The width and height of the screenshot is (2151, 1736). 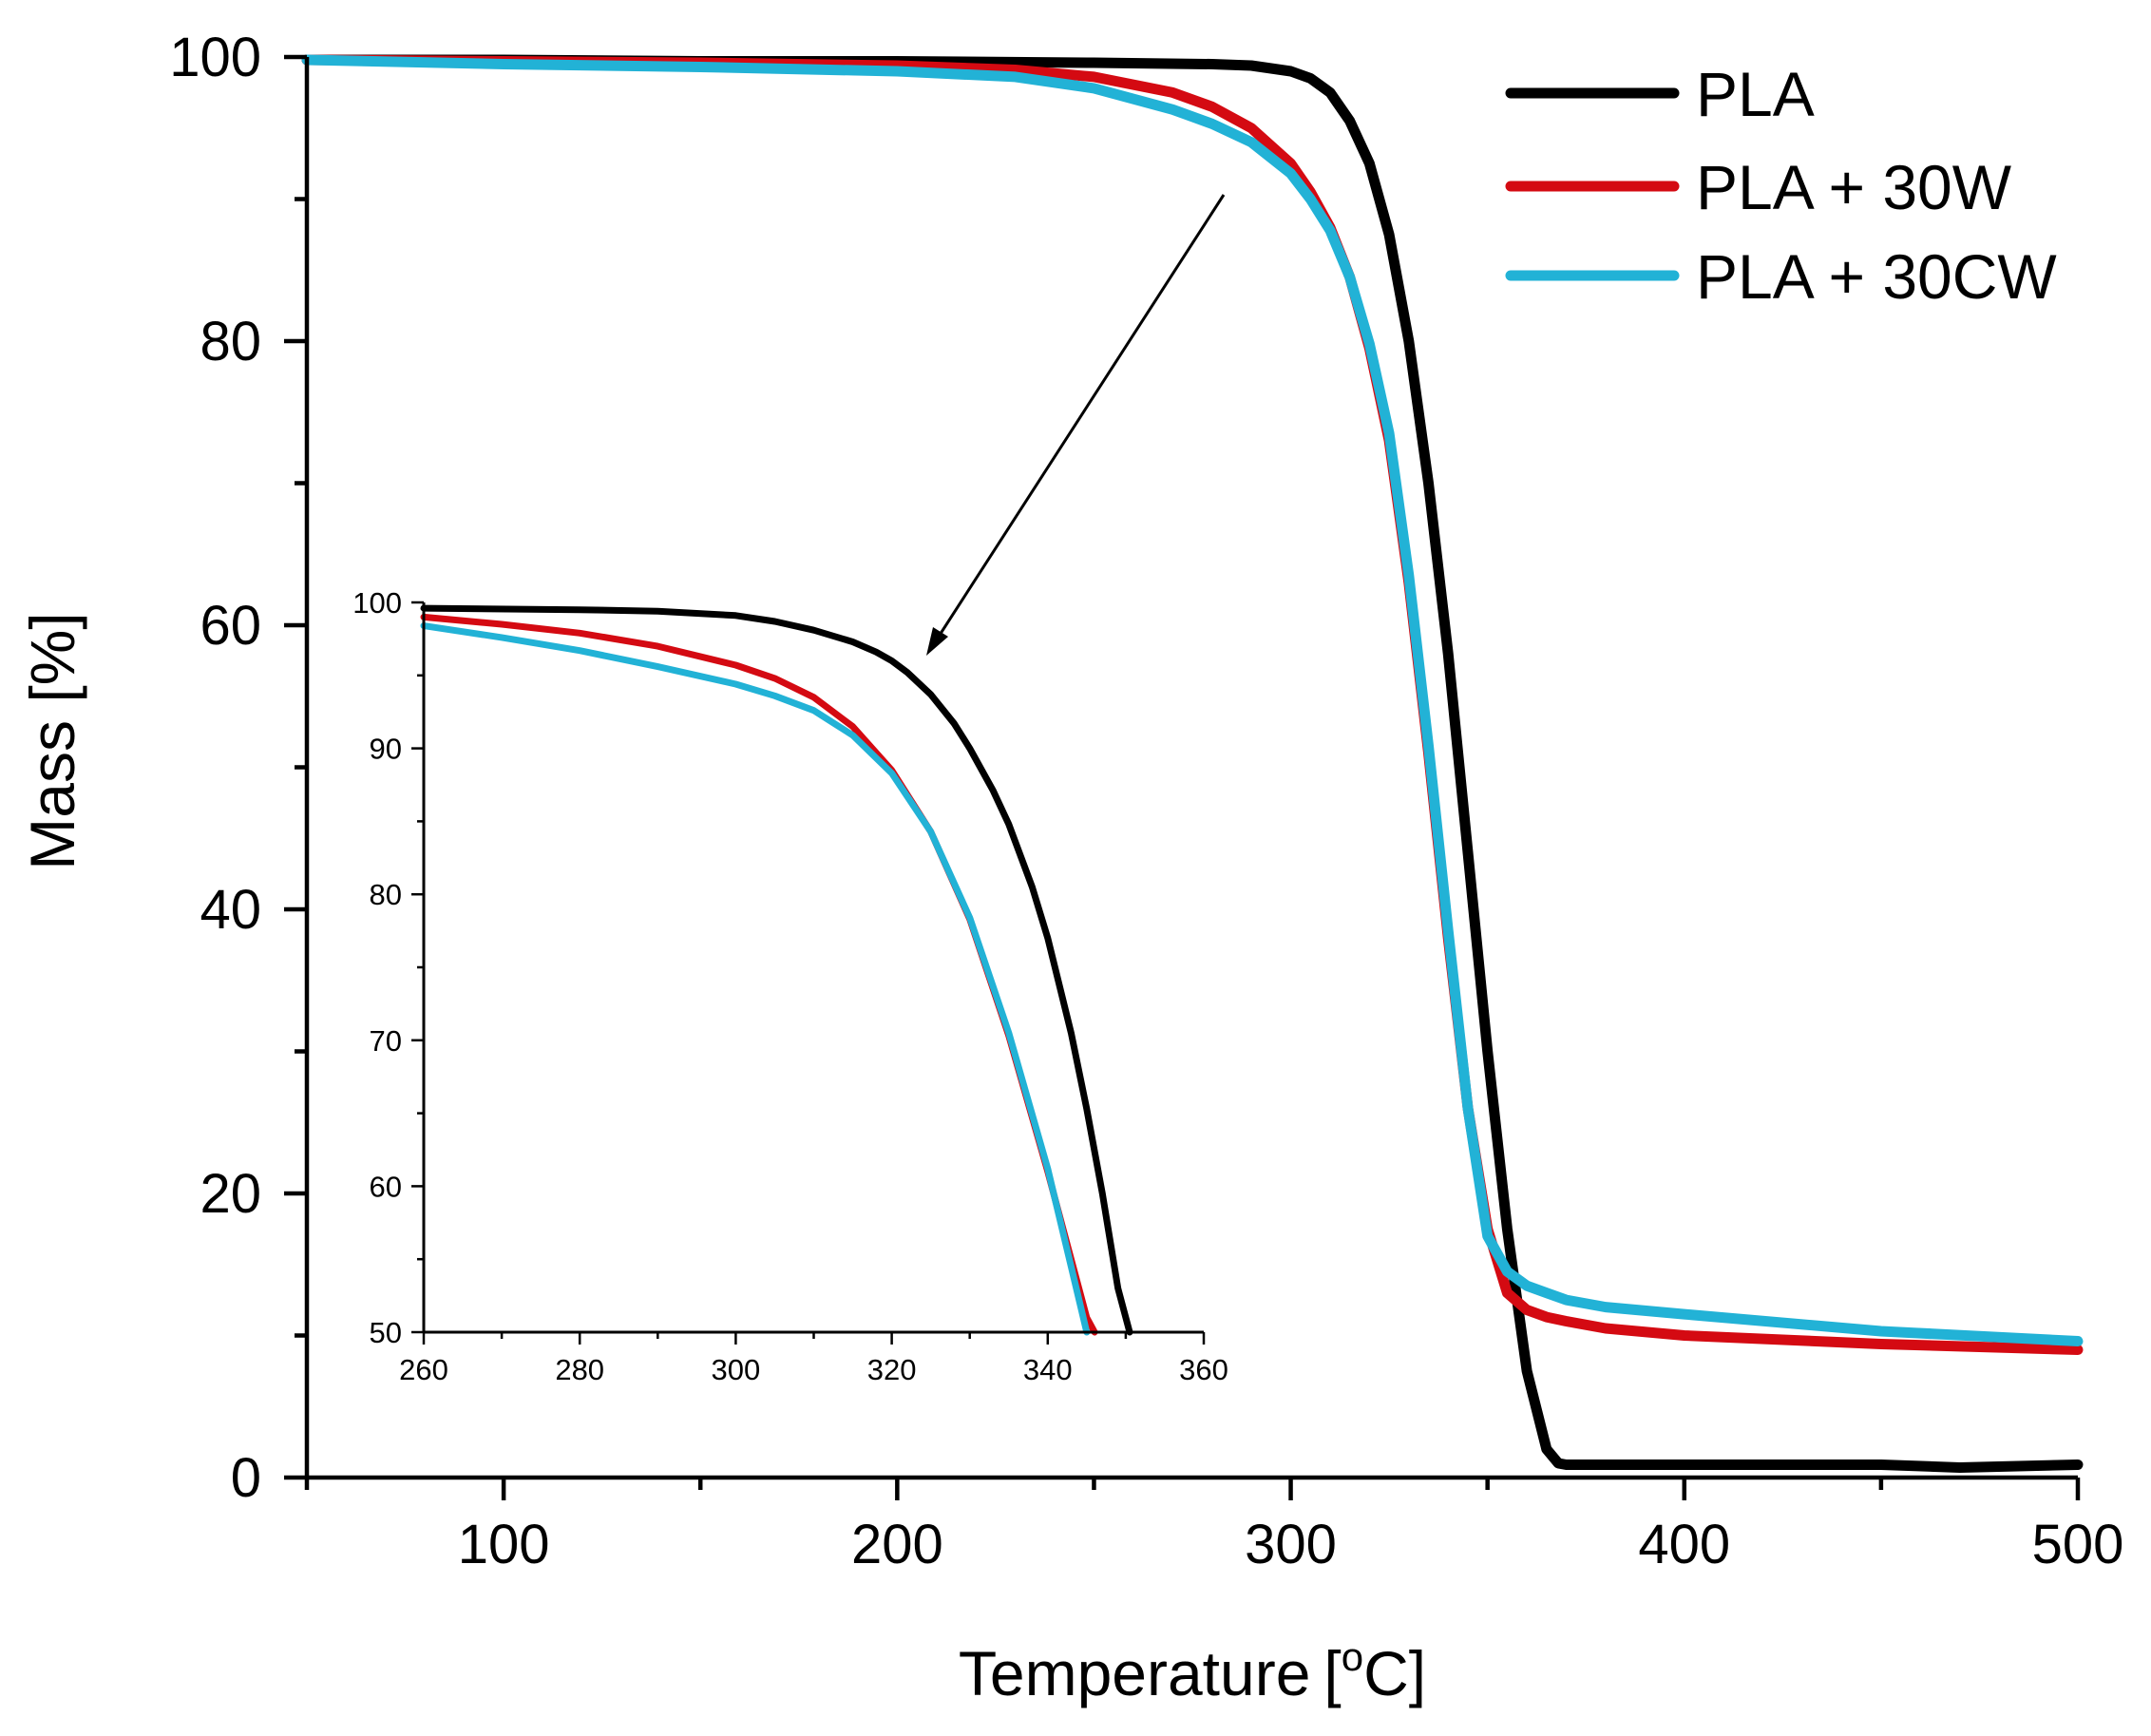 What do you see at coordinates (386, 1041) in the screenshot?
I see `inset-y-tick-label: 70` at bounding box center [386, 1041].